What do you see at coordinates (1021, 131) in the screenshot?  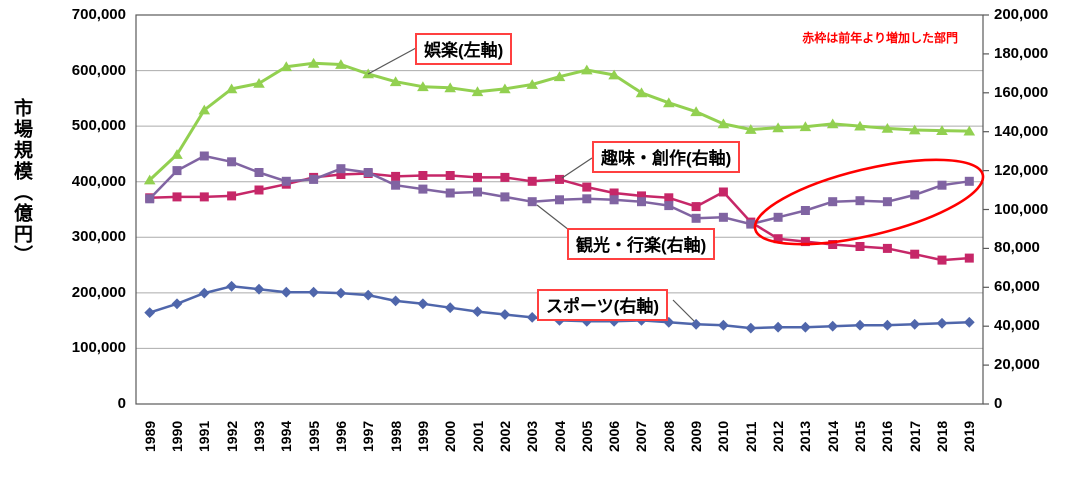 I see `y-right-tick-label: 140,000` at bounding box center [1021, 131].